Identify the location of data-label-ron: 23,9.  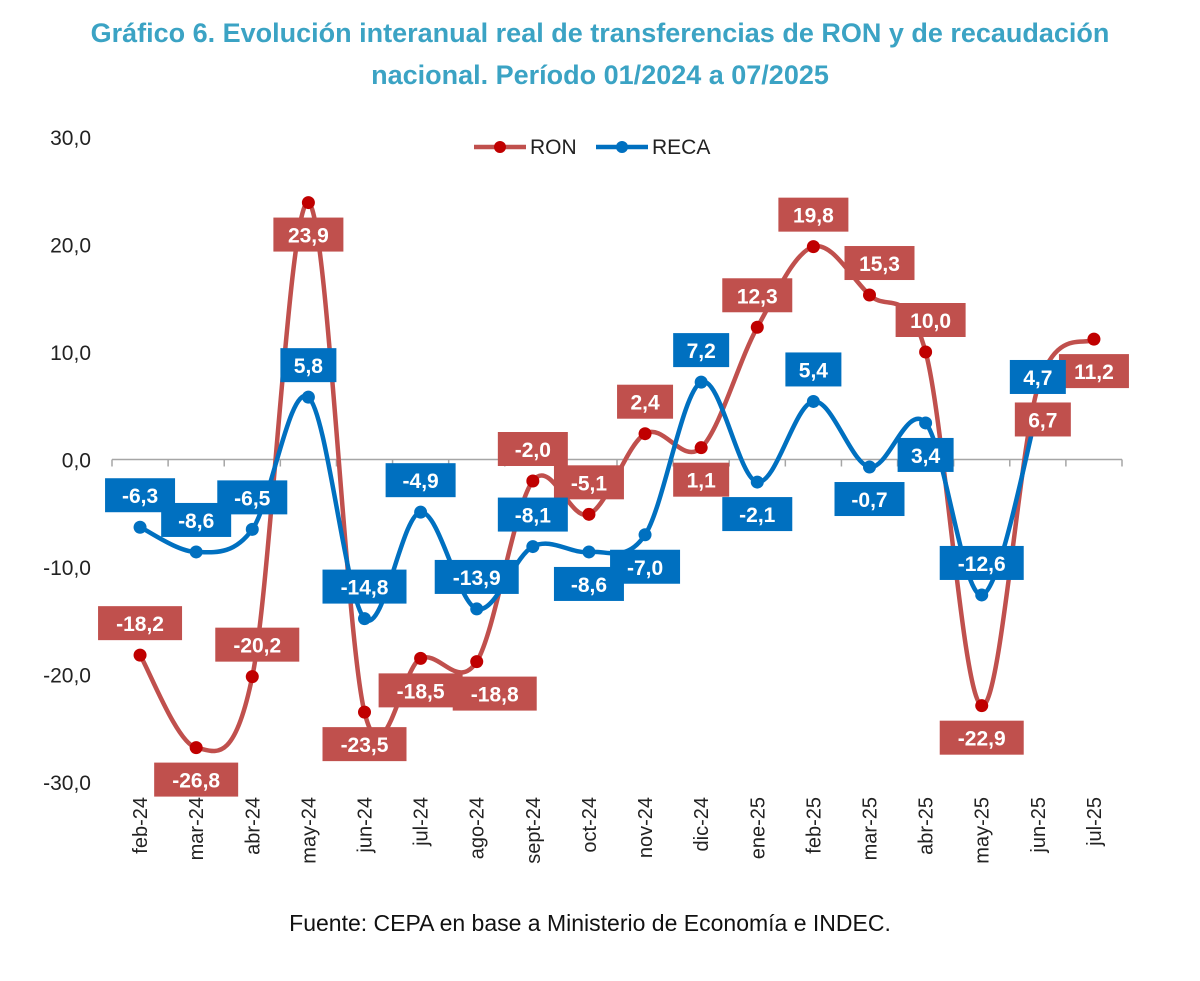
(308, 234).